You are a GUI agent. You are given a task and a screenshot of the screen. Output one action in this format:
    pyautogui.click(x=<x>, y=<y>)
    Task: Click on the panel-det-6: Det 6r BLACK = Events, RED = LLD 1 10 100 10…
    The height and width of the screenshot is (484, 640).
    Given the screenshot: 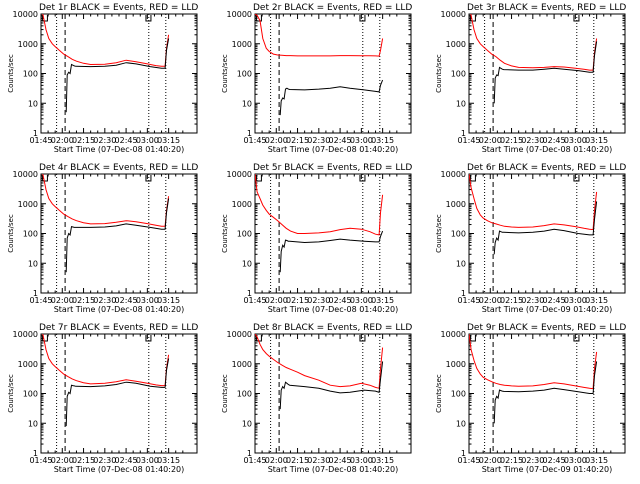 What is the action you would take?
    pyautogui.click(x=530, y=238)
    